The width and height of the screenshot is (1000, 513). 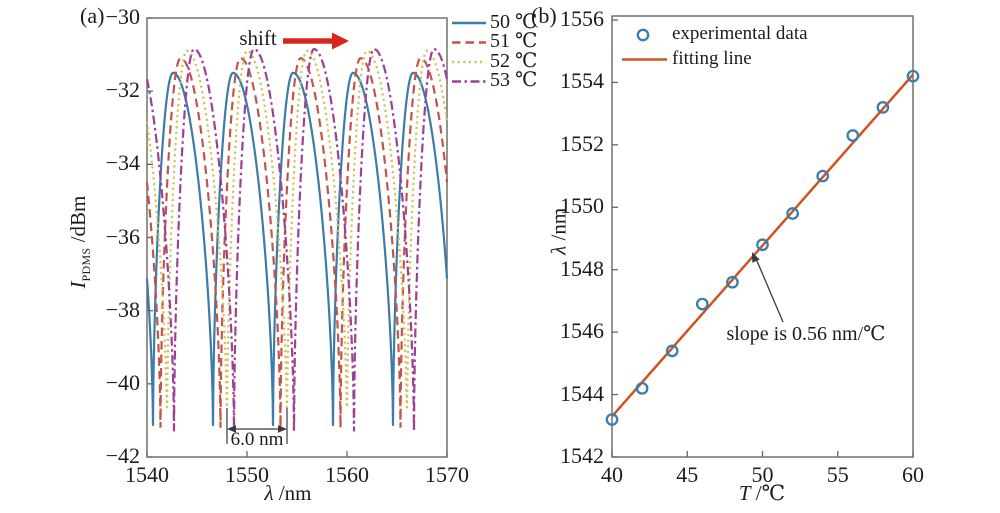 I want to click on panel-a-x-tick-label: 1560, so click(x=347, y=474).